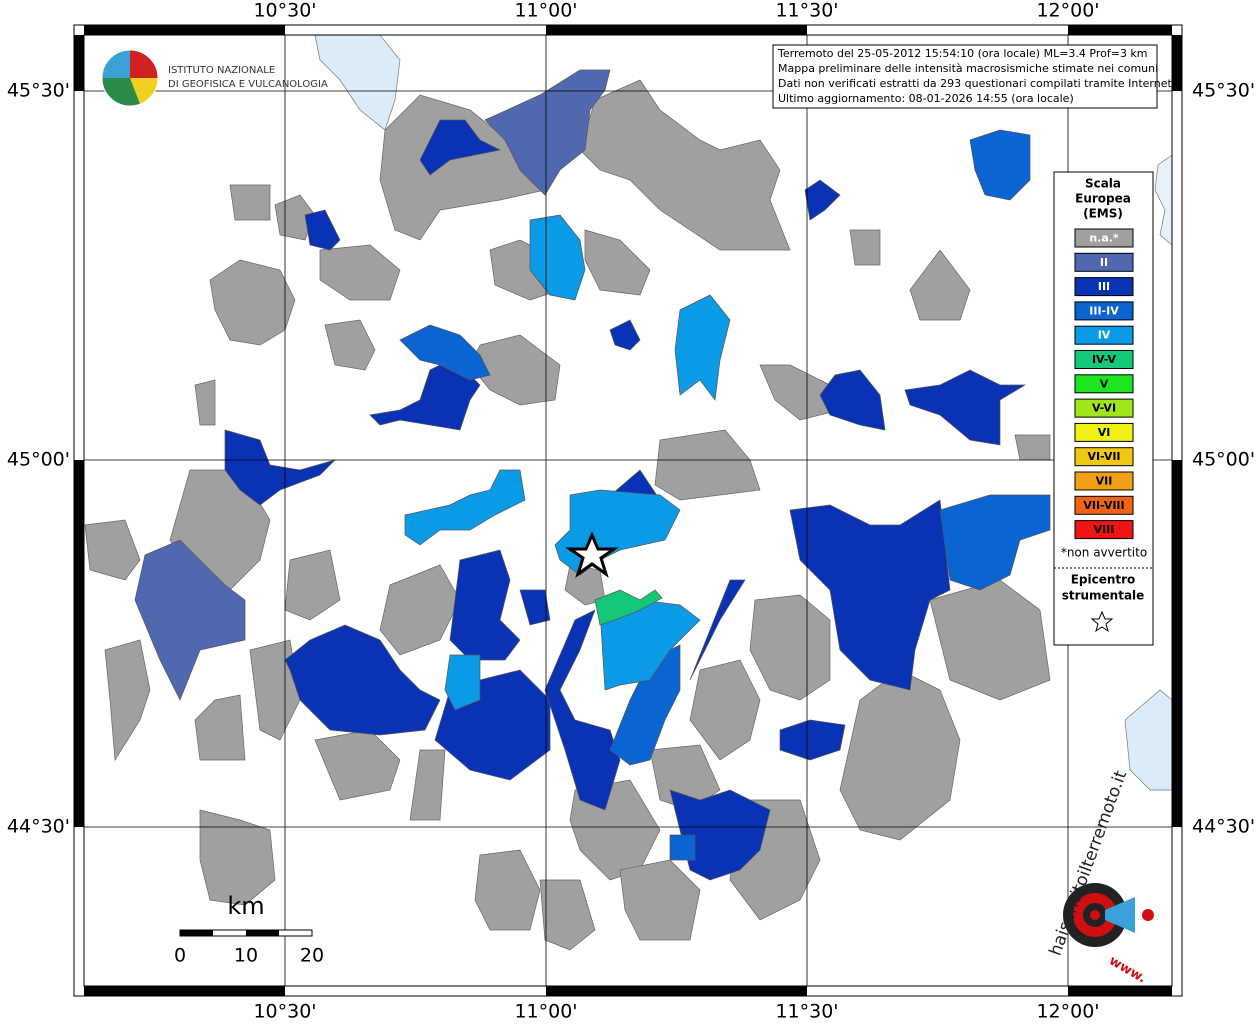  I want to click on legend-label: VI, so click(1104, 432).